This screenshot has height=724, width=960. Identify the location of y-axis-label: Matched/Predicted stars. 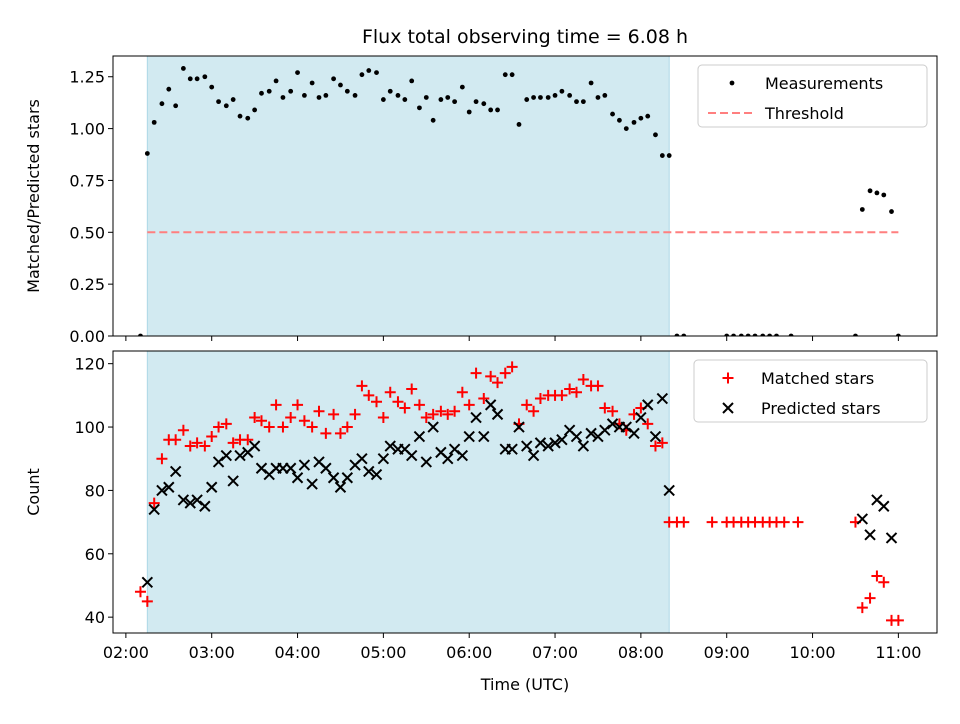
(33, 196).